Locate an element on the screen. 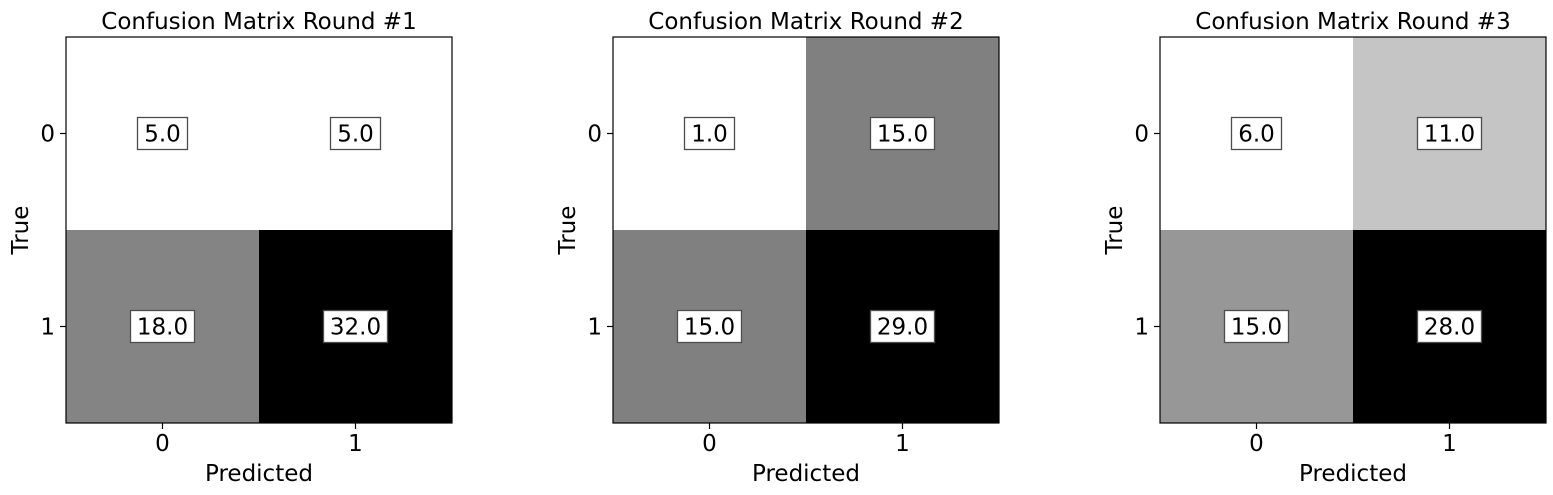  value-label: 29.0 is located at coordinates (902, 328).